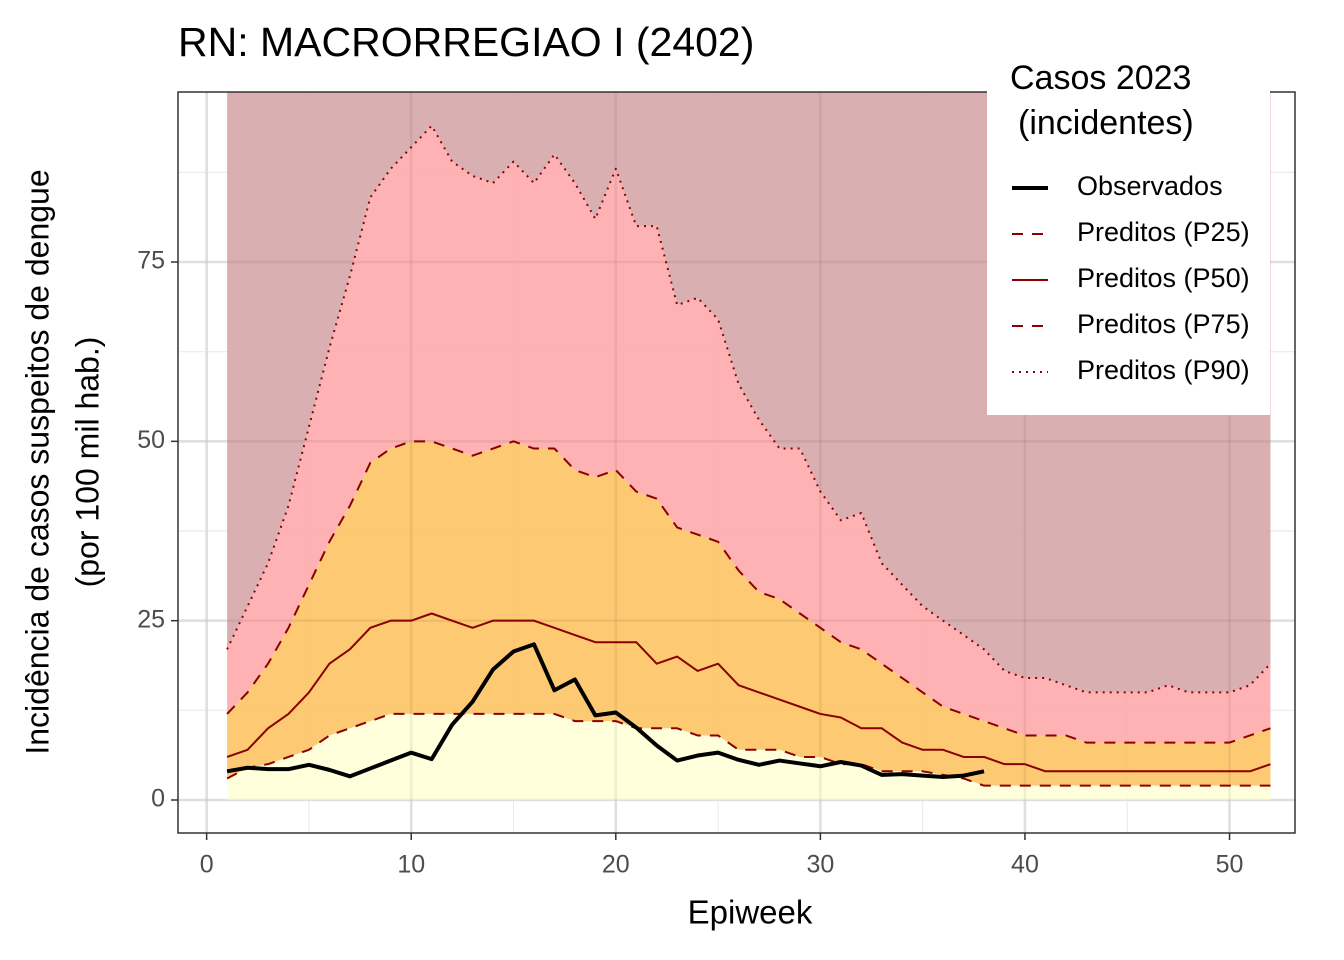 The height and width of the screenshot is (960, 1344). Describe the element at coordinates (1150, 186) in the screenshot. I see `legend-label: Observados` at that location.